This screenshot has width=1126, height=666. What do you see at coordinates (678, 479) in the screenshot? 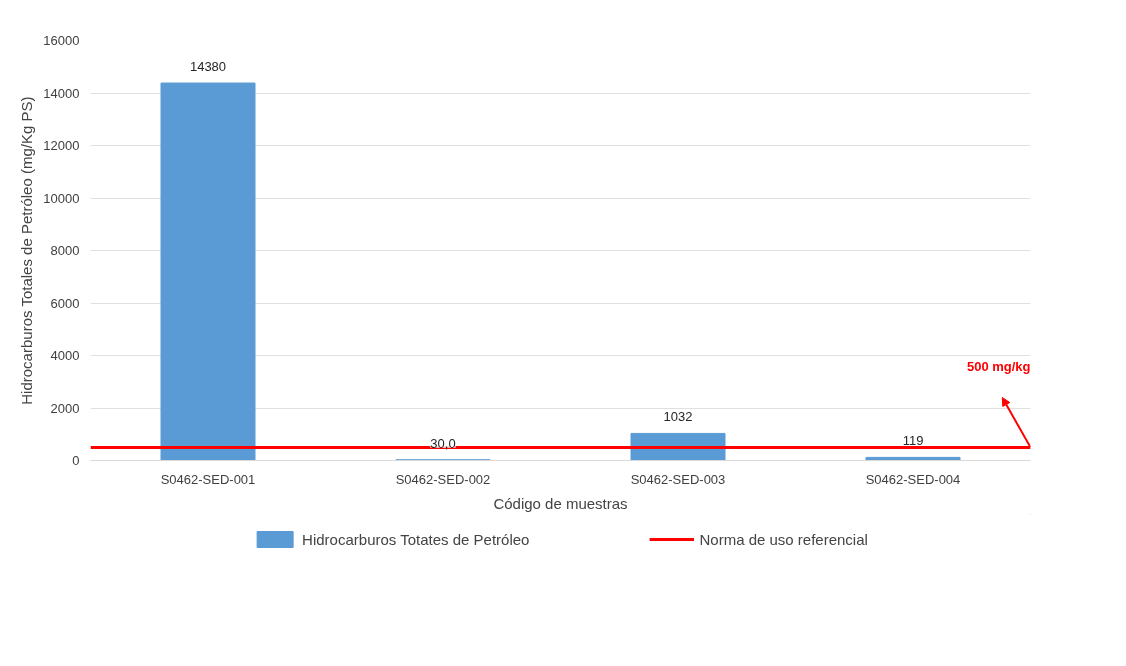
I see `x-tick-label: S0462-SED-003` at bounding box center [678, 479].